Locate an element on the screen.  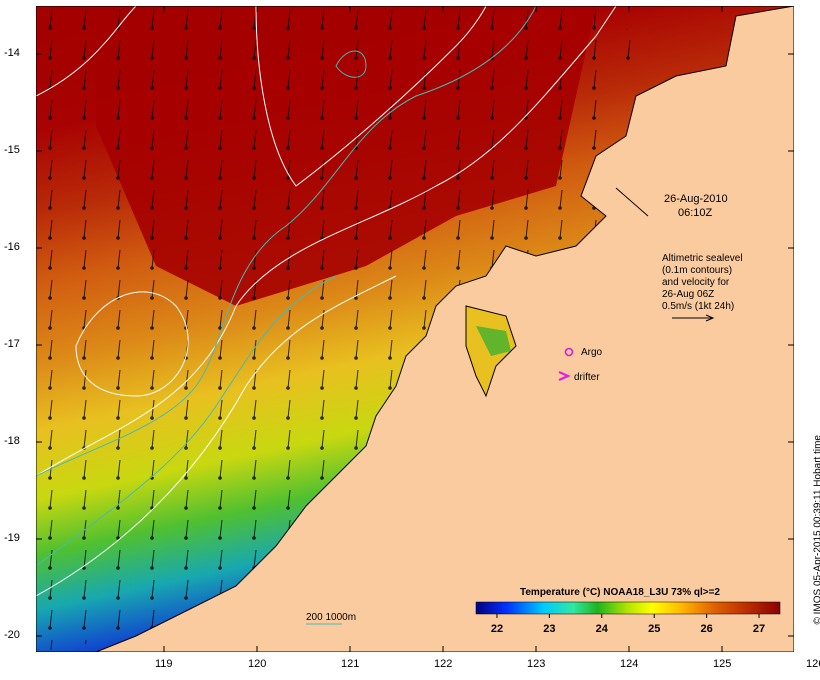
lon-tick-label: 121 is located at coordinates (350, 664).